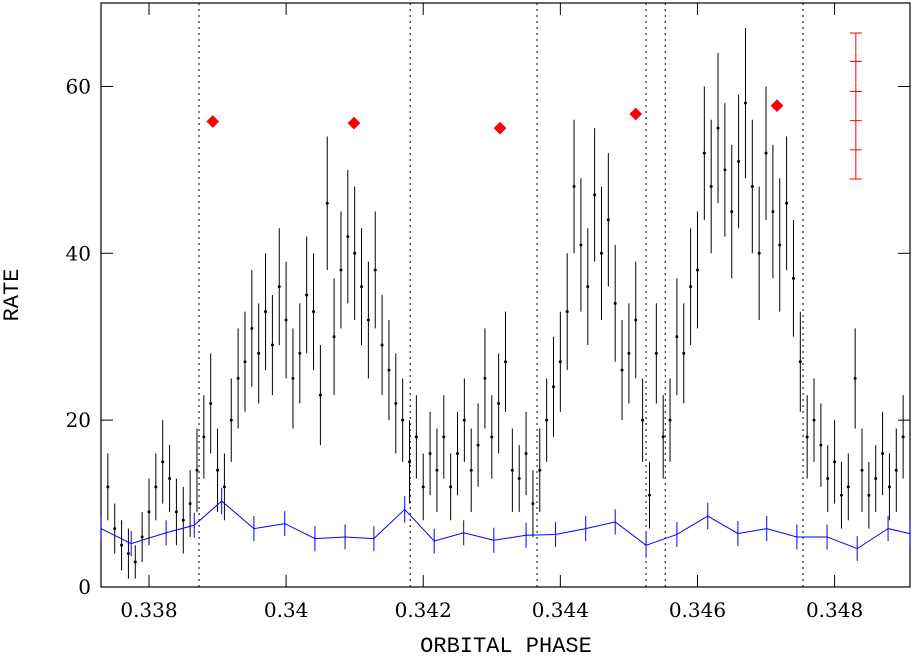  I want to click on y-tick-label: 60, so click(78, 86).